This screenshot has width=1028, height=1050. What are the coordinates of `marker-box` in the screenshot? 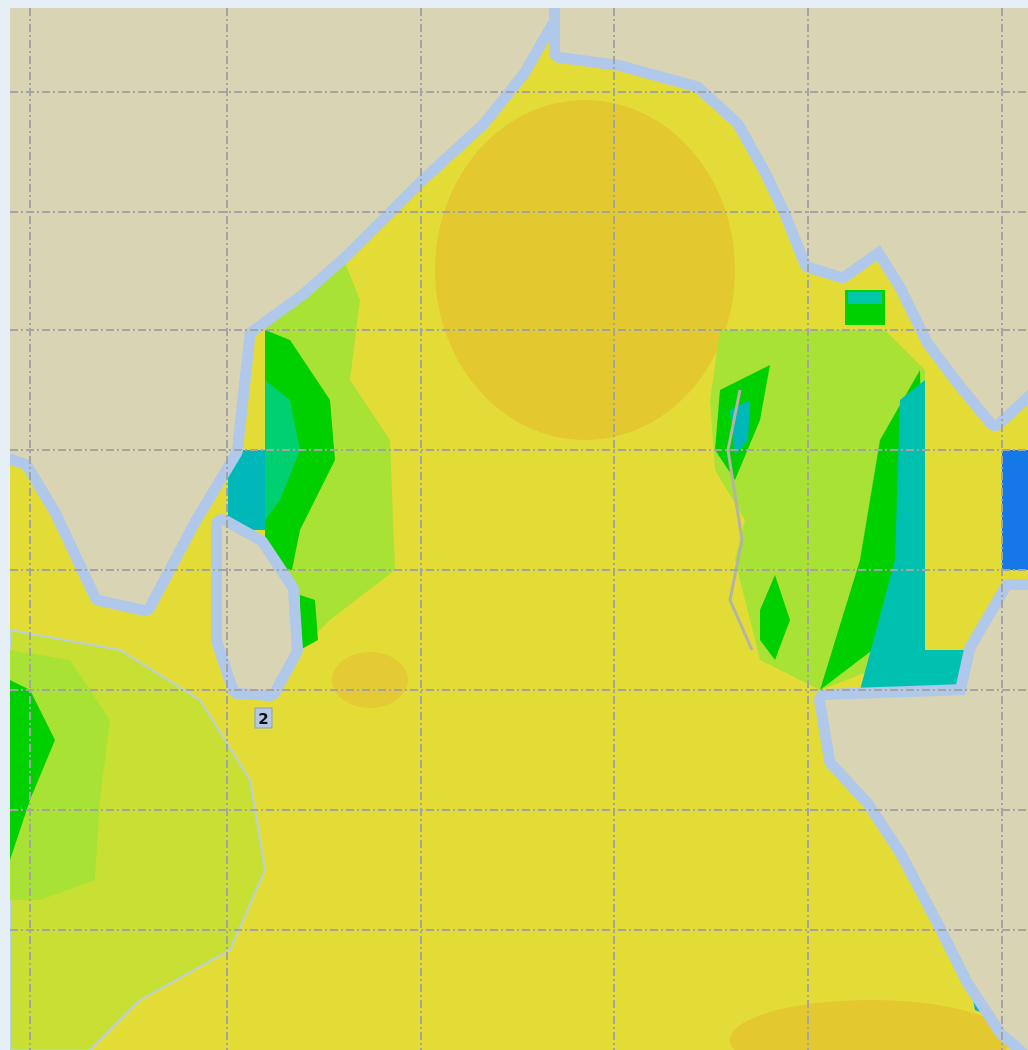 It's located at (263, 718).